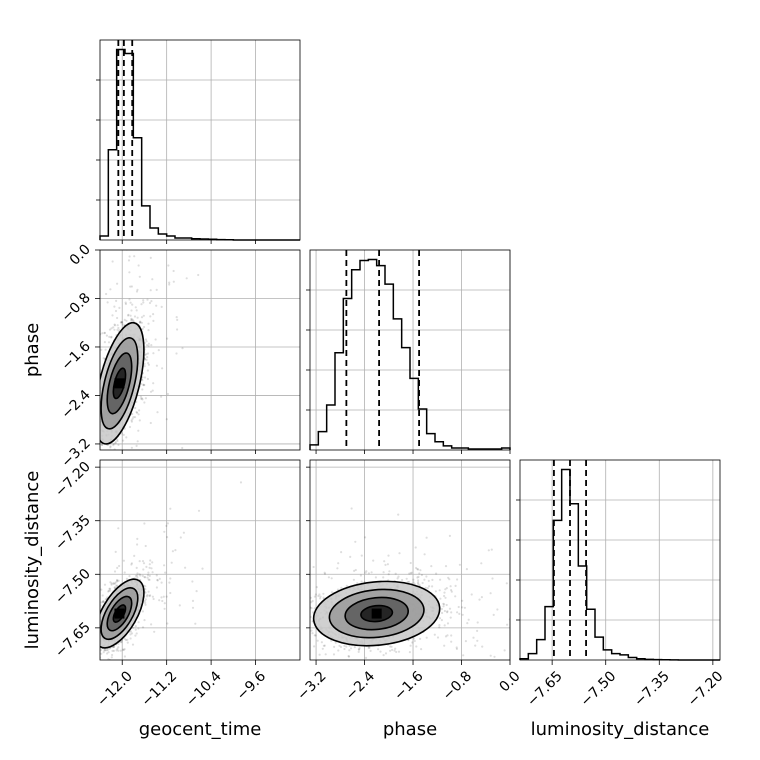 The image size is (760, 760). I want to click on density-peak, so click(119, 613).